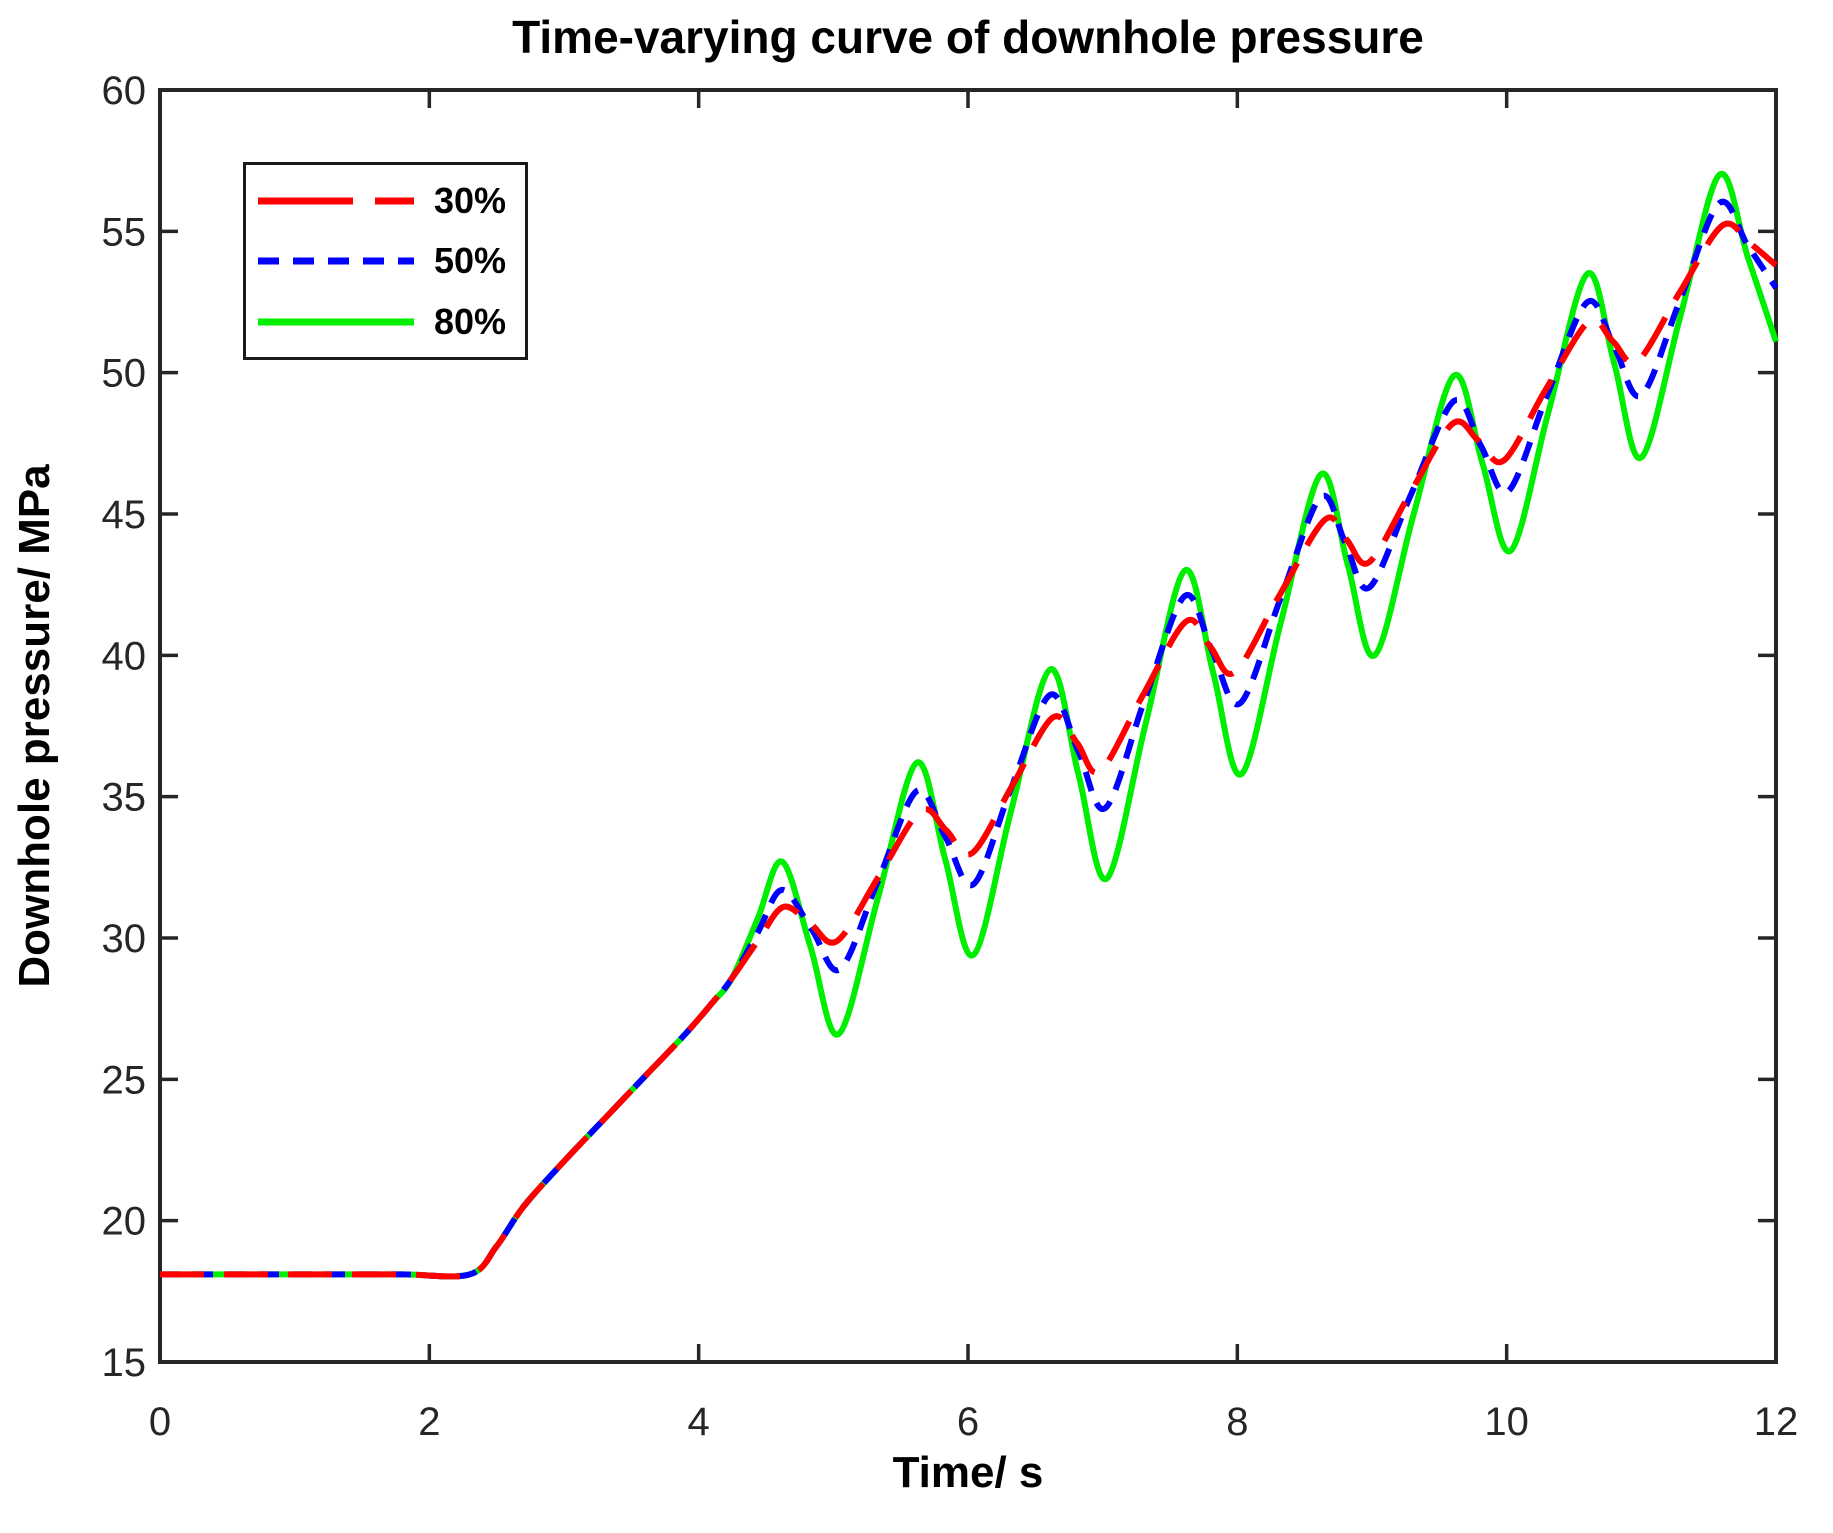 The height and width of the screenshot is (1533, 1833). I want to click on y-tick-label: 50, so click(124, 374).